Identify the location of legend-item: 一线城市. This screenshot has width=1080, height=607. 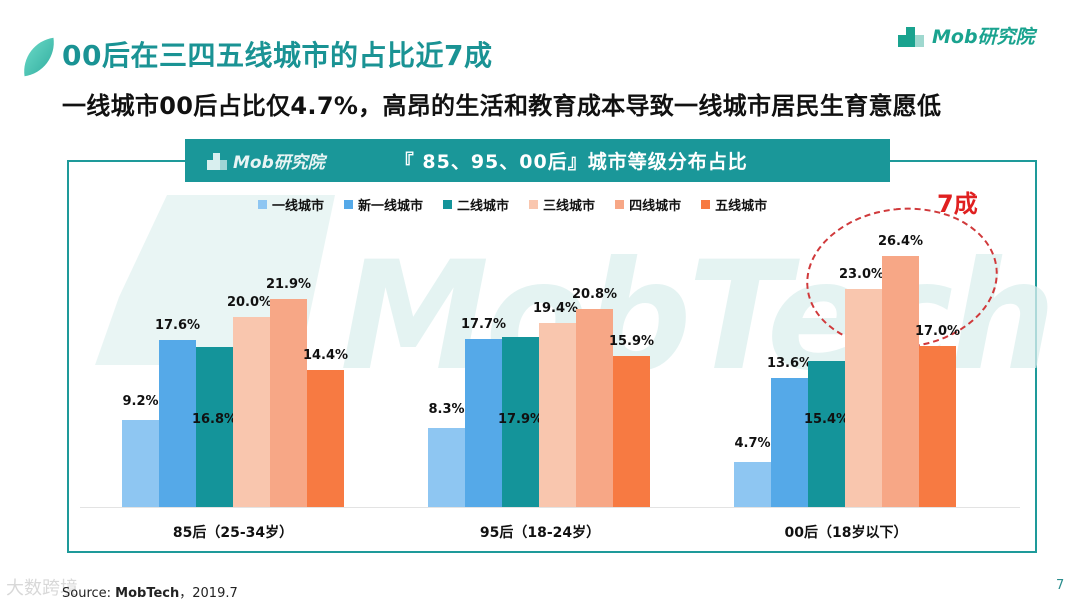
(291, 204).